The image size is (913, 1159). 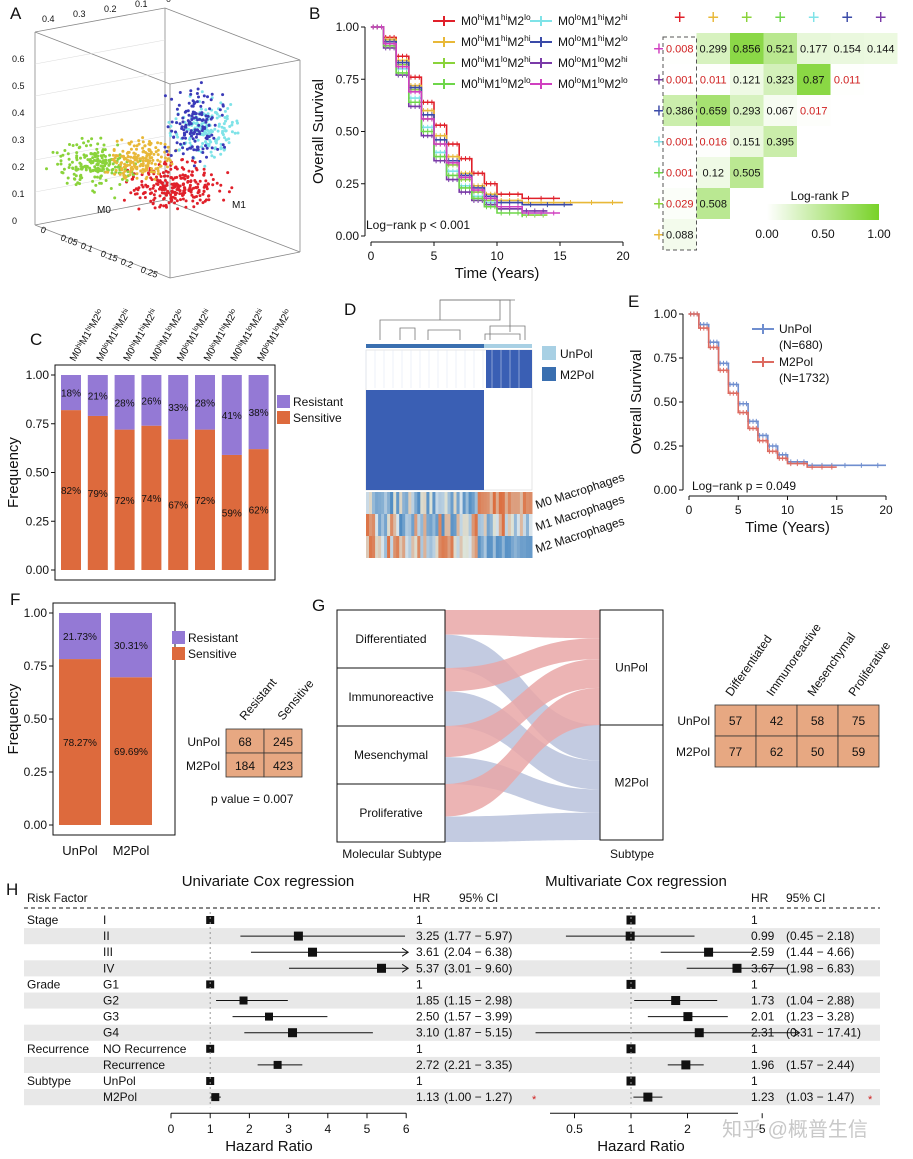 I want to click on matrix-cell-value: 0.293, so click(x=747, y=112).